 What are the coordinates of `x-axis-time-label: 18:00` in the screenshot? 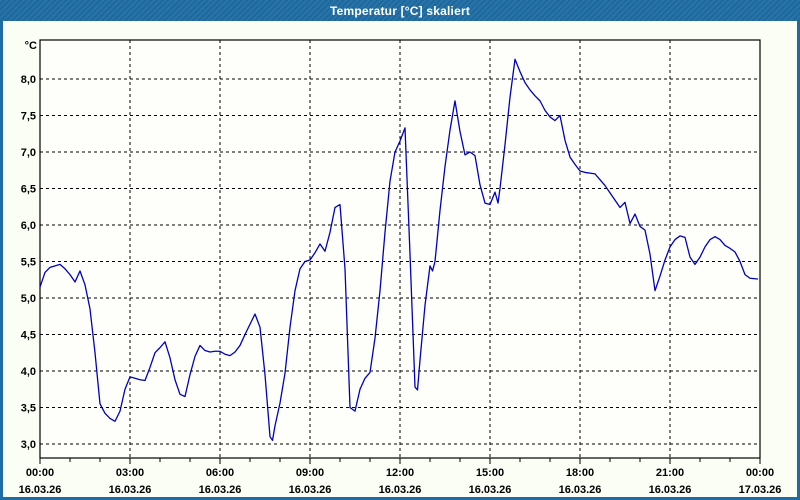 It's located at (580, 473).